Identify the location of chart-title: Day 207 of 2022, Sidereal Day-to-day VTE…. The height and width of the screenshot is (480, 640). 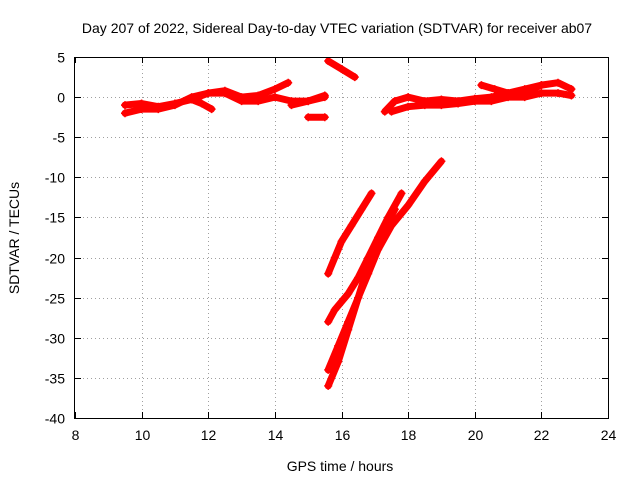
(337, 28).